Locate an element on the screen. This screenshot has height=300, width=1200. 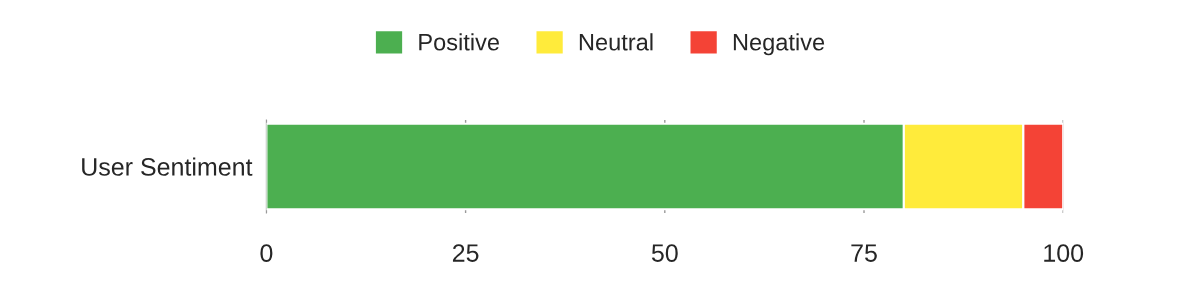
y-tick-label: User Sentiment is located at coordinates (167, 166).